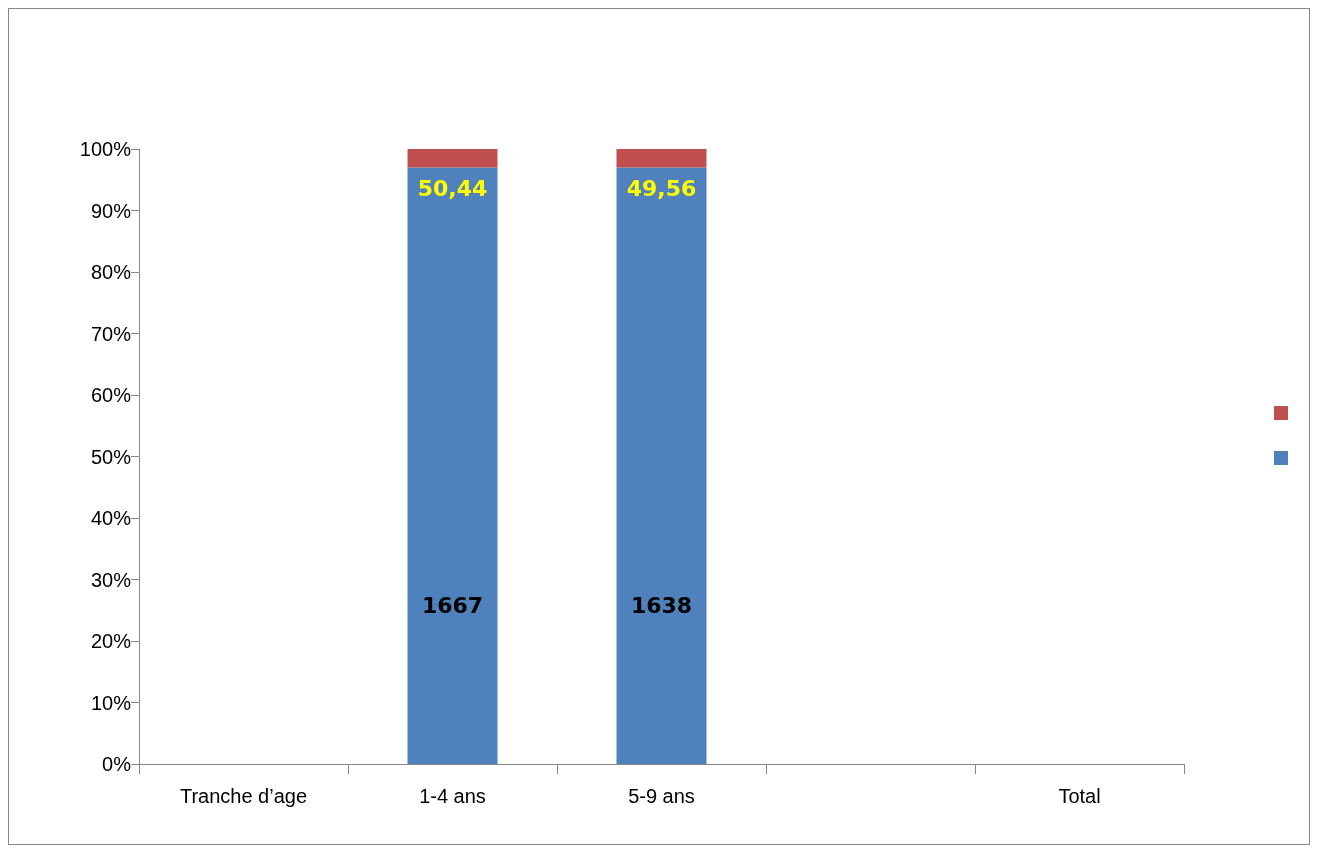 The width and height of the screenshot is (1327, 857). Describe the element at coordinates (111, 456) in the screenshot. I see `y-tick-label: 50%` at that location.